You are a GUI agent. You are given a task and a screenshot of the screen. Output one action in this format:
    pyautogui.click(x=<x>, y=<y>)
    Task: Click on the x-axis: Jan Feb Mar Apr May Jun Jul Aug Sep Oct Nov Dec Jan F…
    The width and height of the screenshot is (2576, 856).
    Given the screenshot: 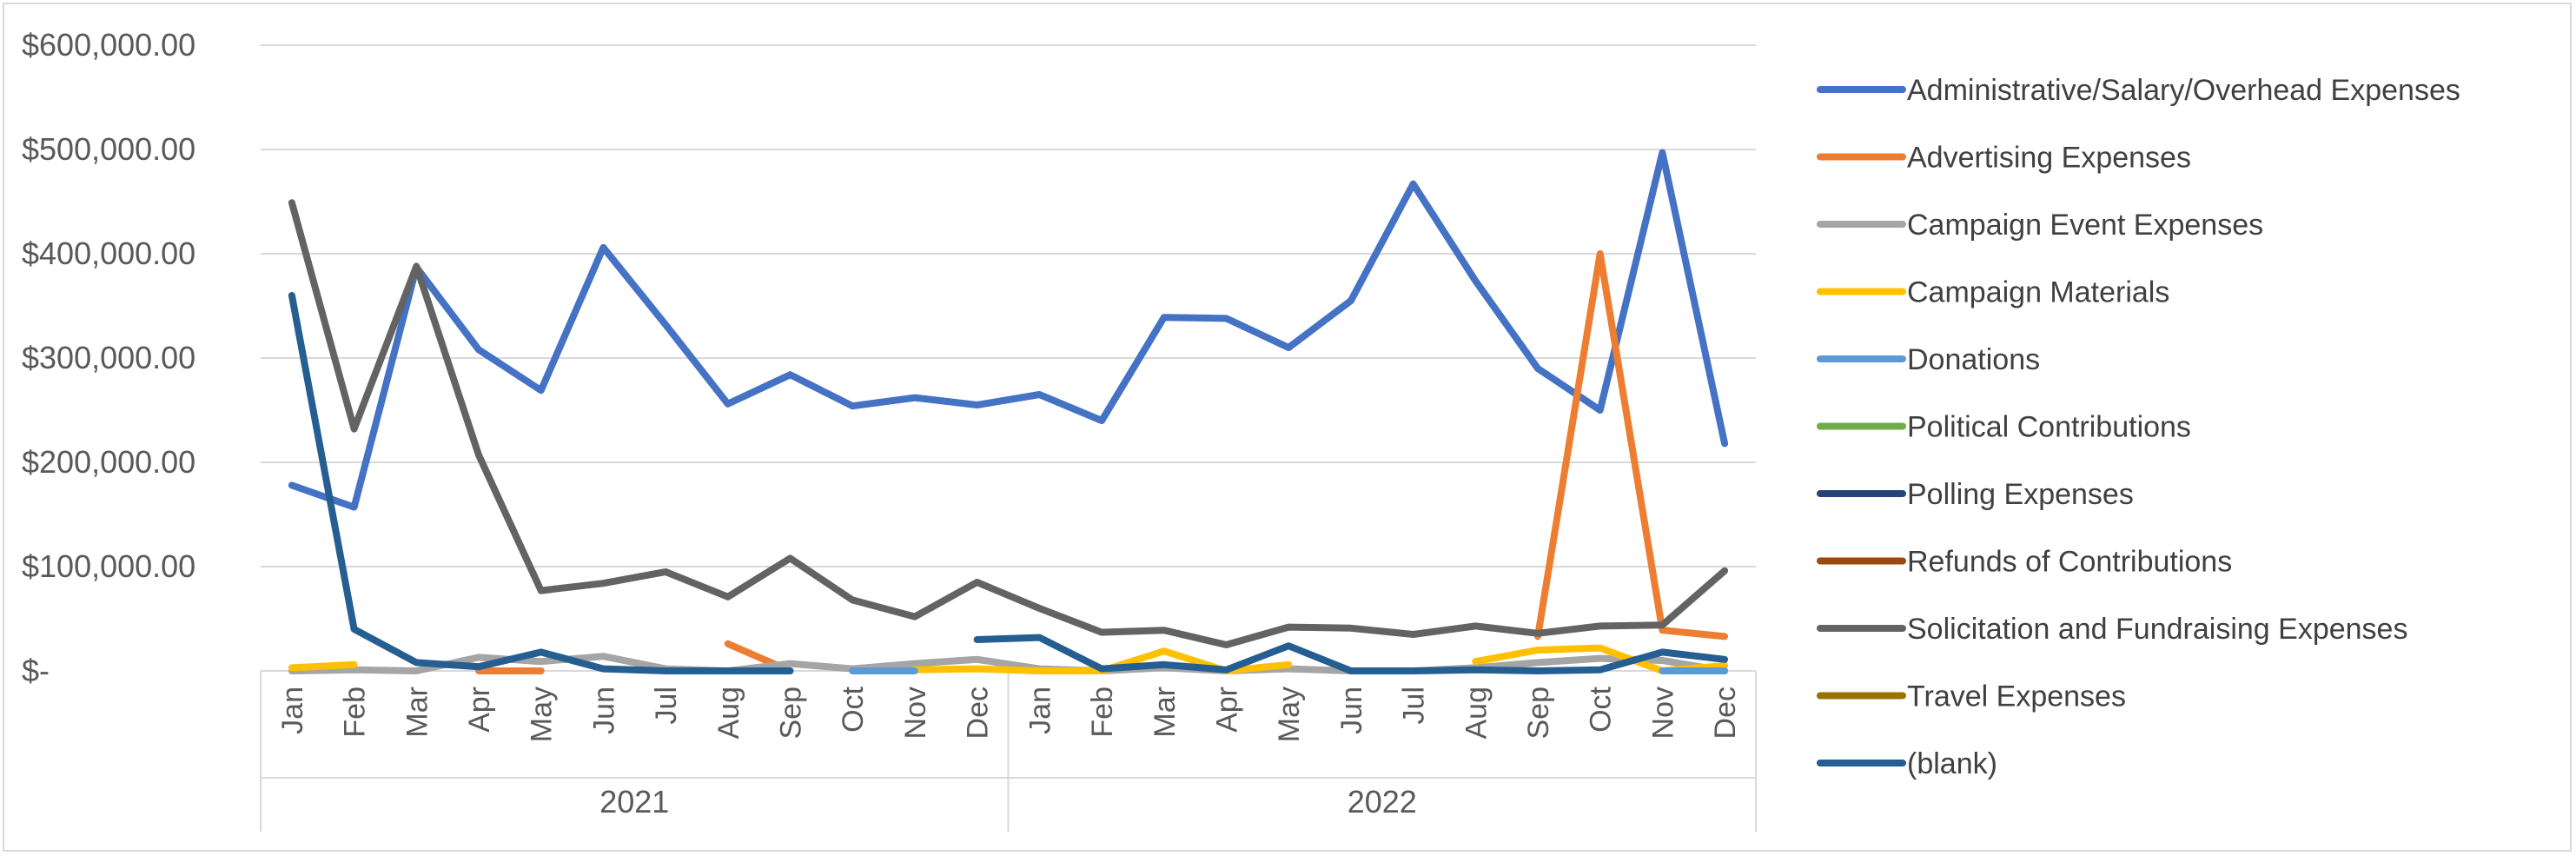 What is the action you would take?
    pyautogui.click(x=1008, y=751)
    